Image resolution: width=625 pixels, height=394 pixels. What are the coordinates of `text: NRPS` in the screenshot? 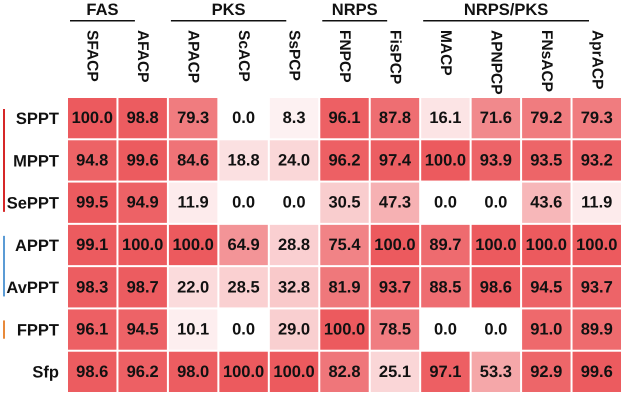 It's located at (355, 10).